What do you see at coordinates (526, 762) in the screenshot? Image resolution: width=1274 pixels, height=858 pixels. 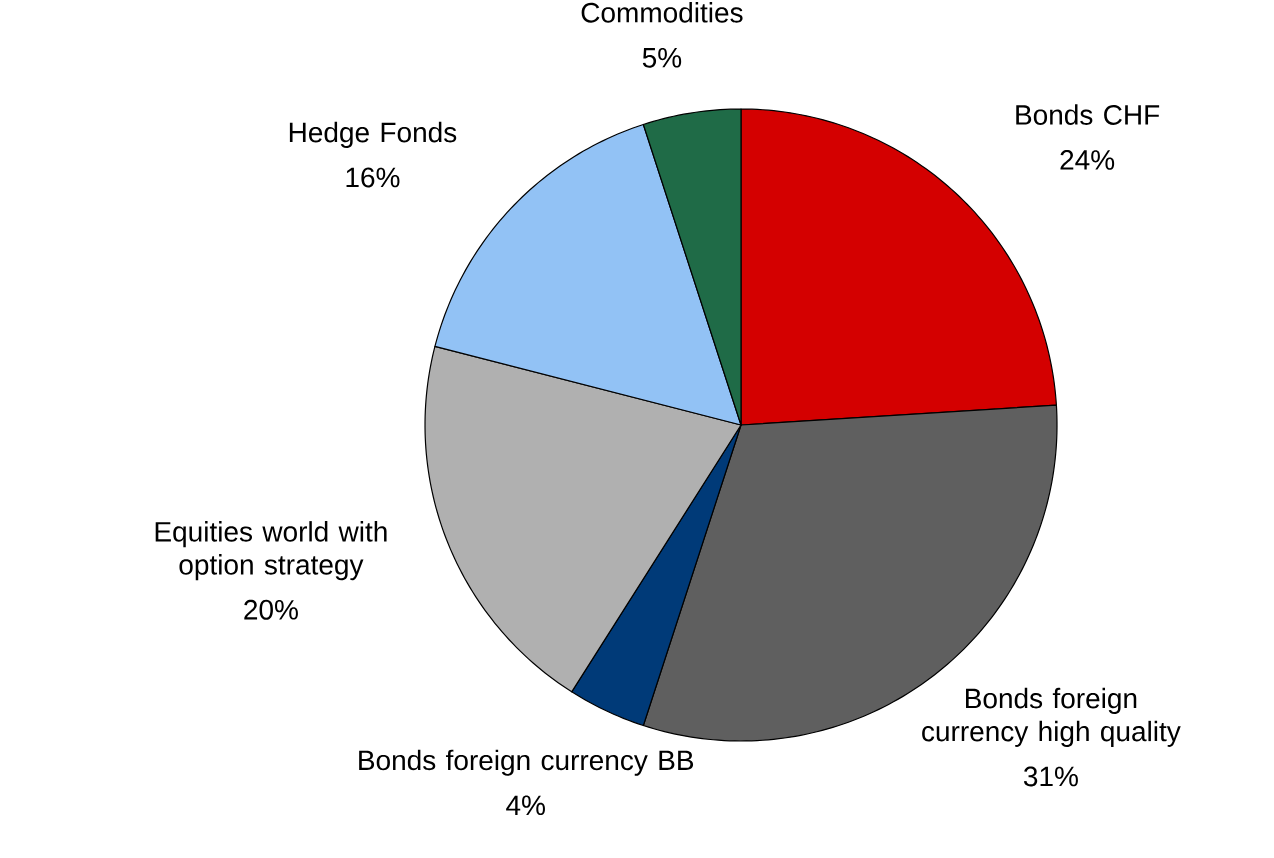 I see `slice-label: Bonds foreign currency BB` at bounding box center [526, 762].